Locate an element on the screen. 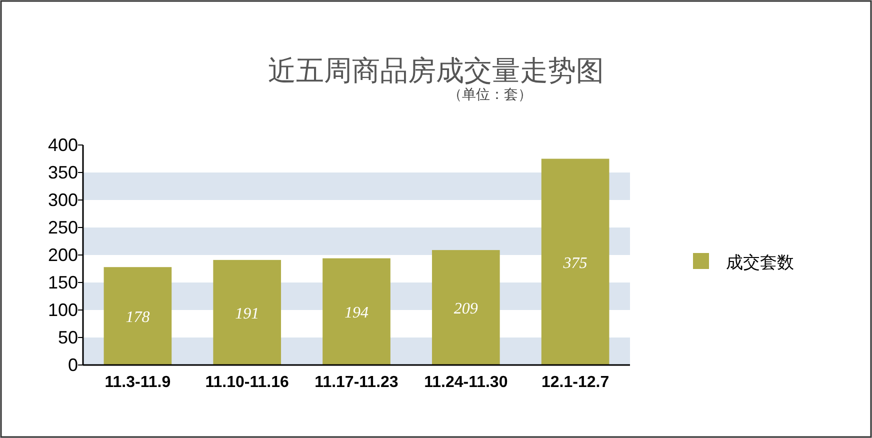  data-label: 194 is located at coordinates (356, 313).